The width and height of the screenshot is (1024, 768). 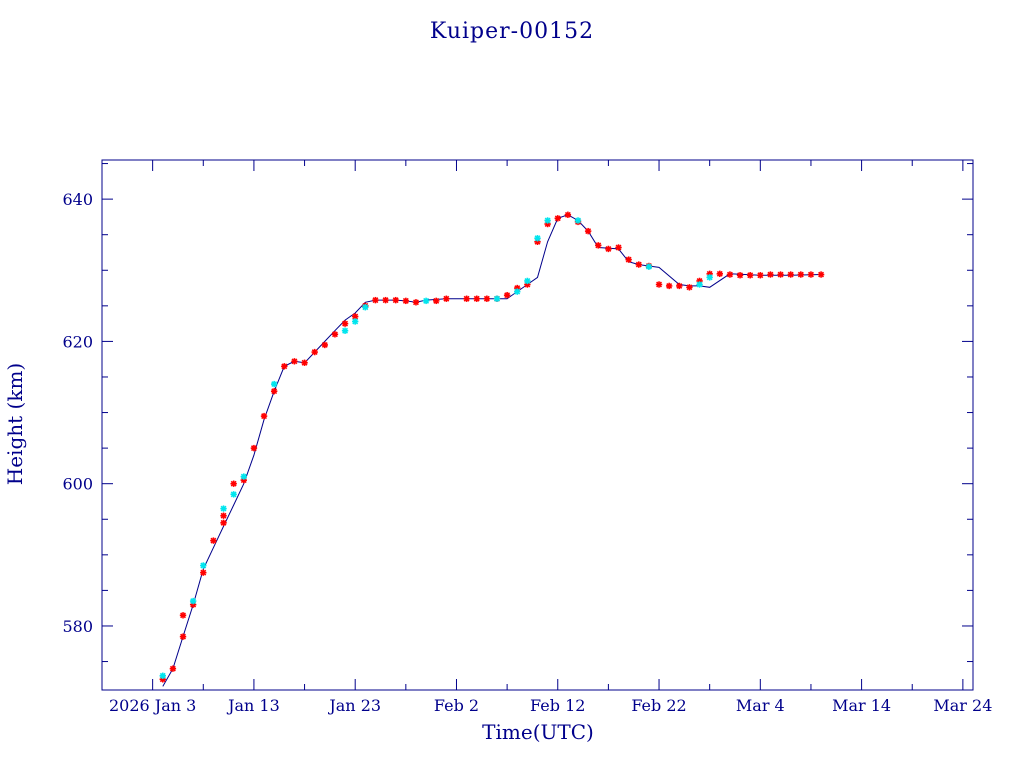 I want to click on x-tick-label: 2026 Jan 3, so click(x=152, y=705).